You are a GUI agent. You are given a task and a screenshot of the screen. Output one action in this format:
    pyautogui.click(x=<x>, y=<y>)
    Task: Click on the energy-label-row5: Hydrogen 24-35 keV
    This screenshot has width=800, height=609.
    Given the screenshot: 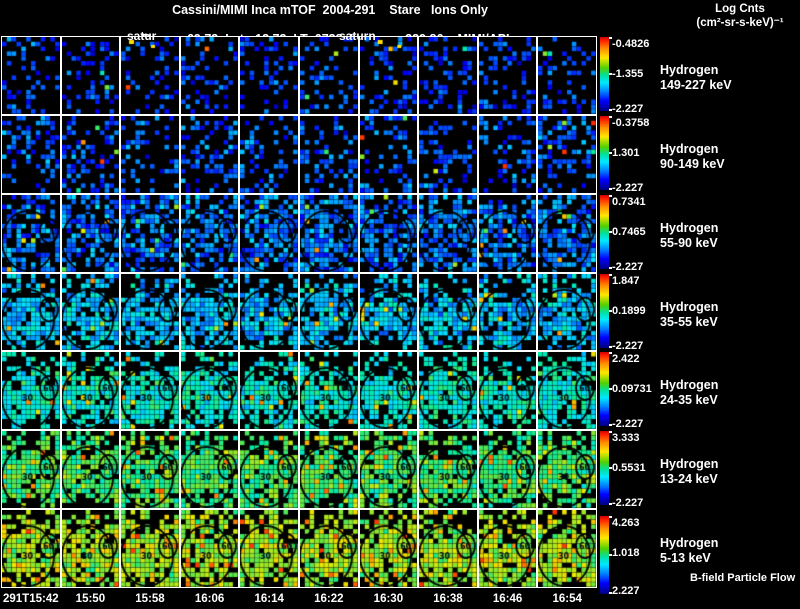 What is the action you would take?
    pyautogui.click(x=725, y=393)
    